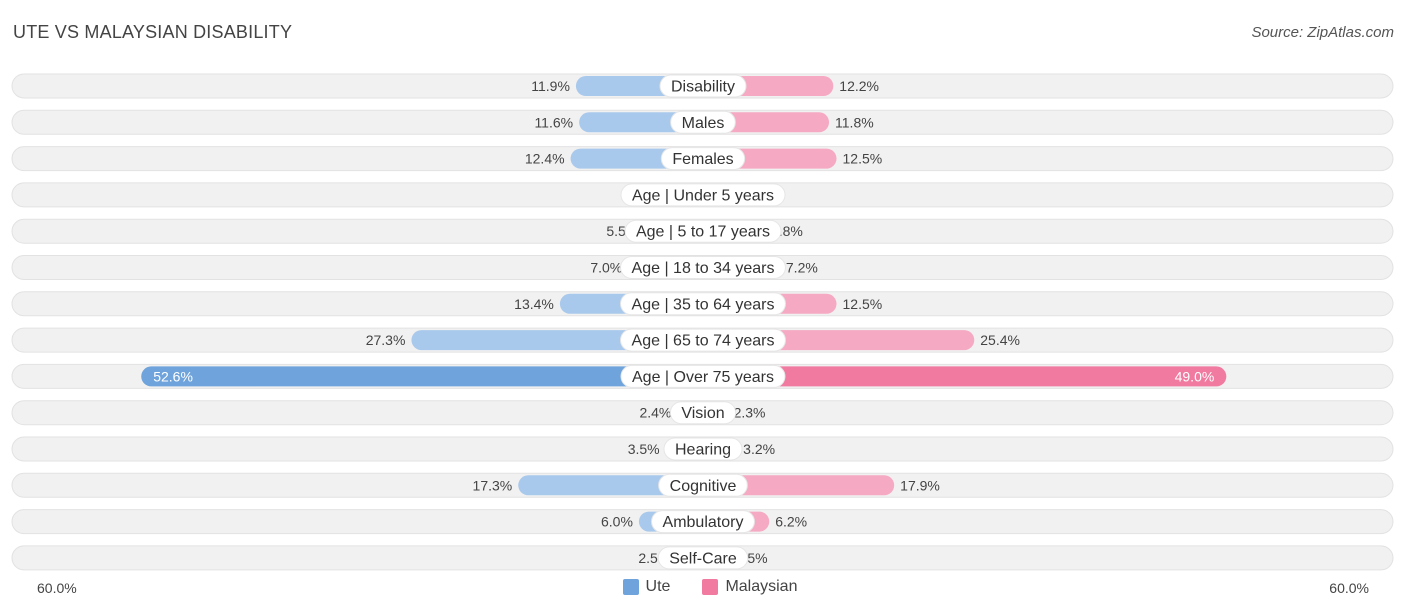  What do you see at coordinates (57, 588) in the screenshot?
I see `axis-min-label: 60.0%` at bounding box center [57, 588].